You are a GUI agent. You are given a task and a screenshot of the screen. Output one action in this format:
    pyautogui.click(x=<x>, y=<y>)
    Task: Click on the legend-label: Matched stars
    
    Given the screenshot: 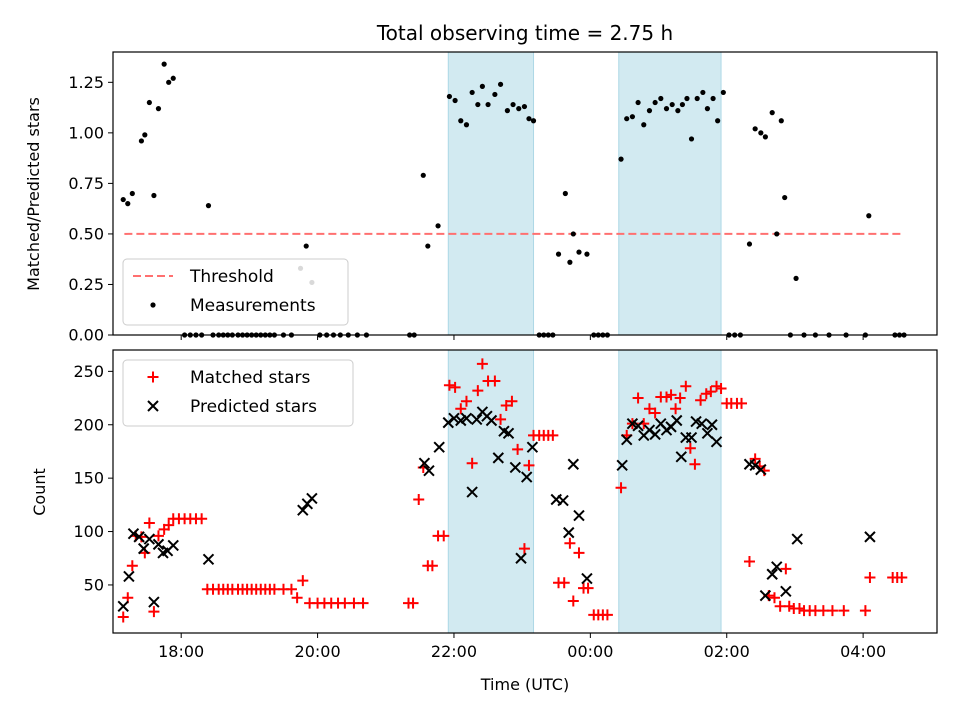 What is the action you would take?
    pyautogui.click(x=250, y=378)
    